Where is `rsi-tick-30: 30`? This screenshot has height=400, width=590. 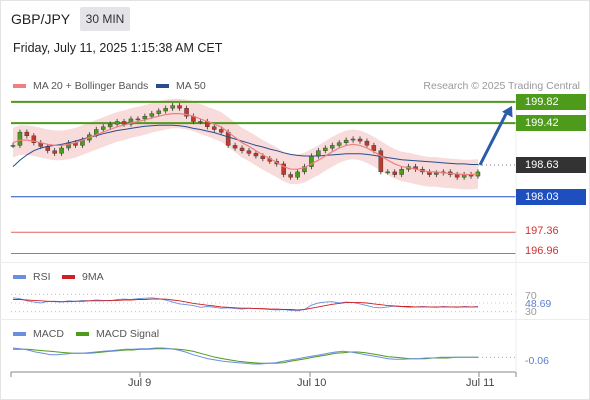
rsi-tick-30: 30 is located at coordinates (531, 312).